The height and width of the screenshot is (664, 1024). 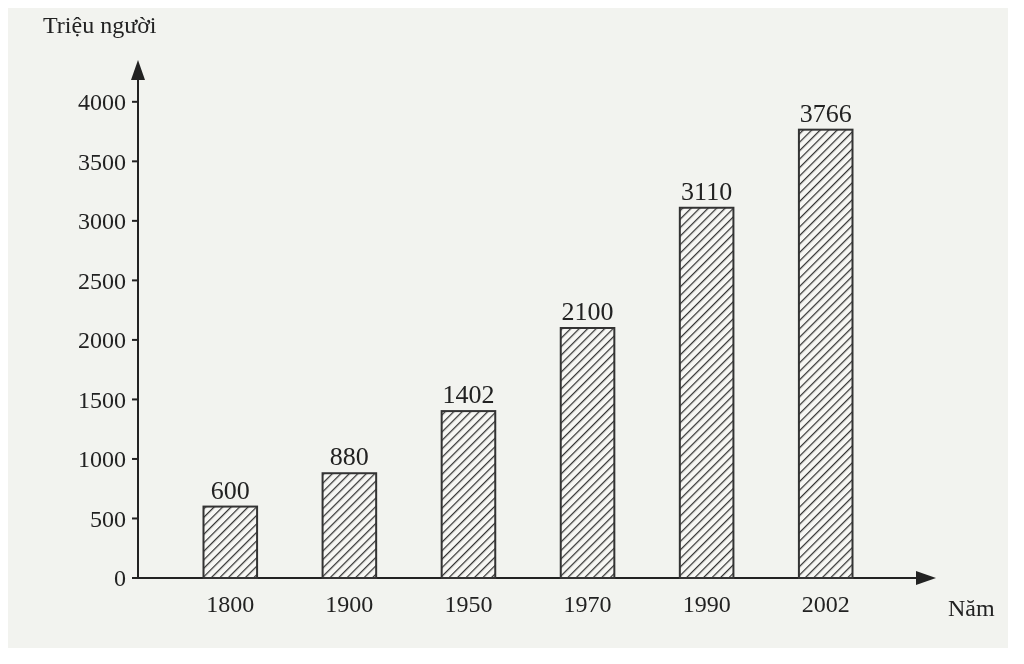 I want to click on y-tick-label: 500, so click(x=108, y=518).